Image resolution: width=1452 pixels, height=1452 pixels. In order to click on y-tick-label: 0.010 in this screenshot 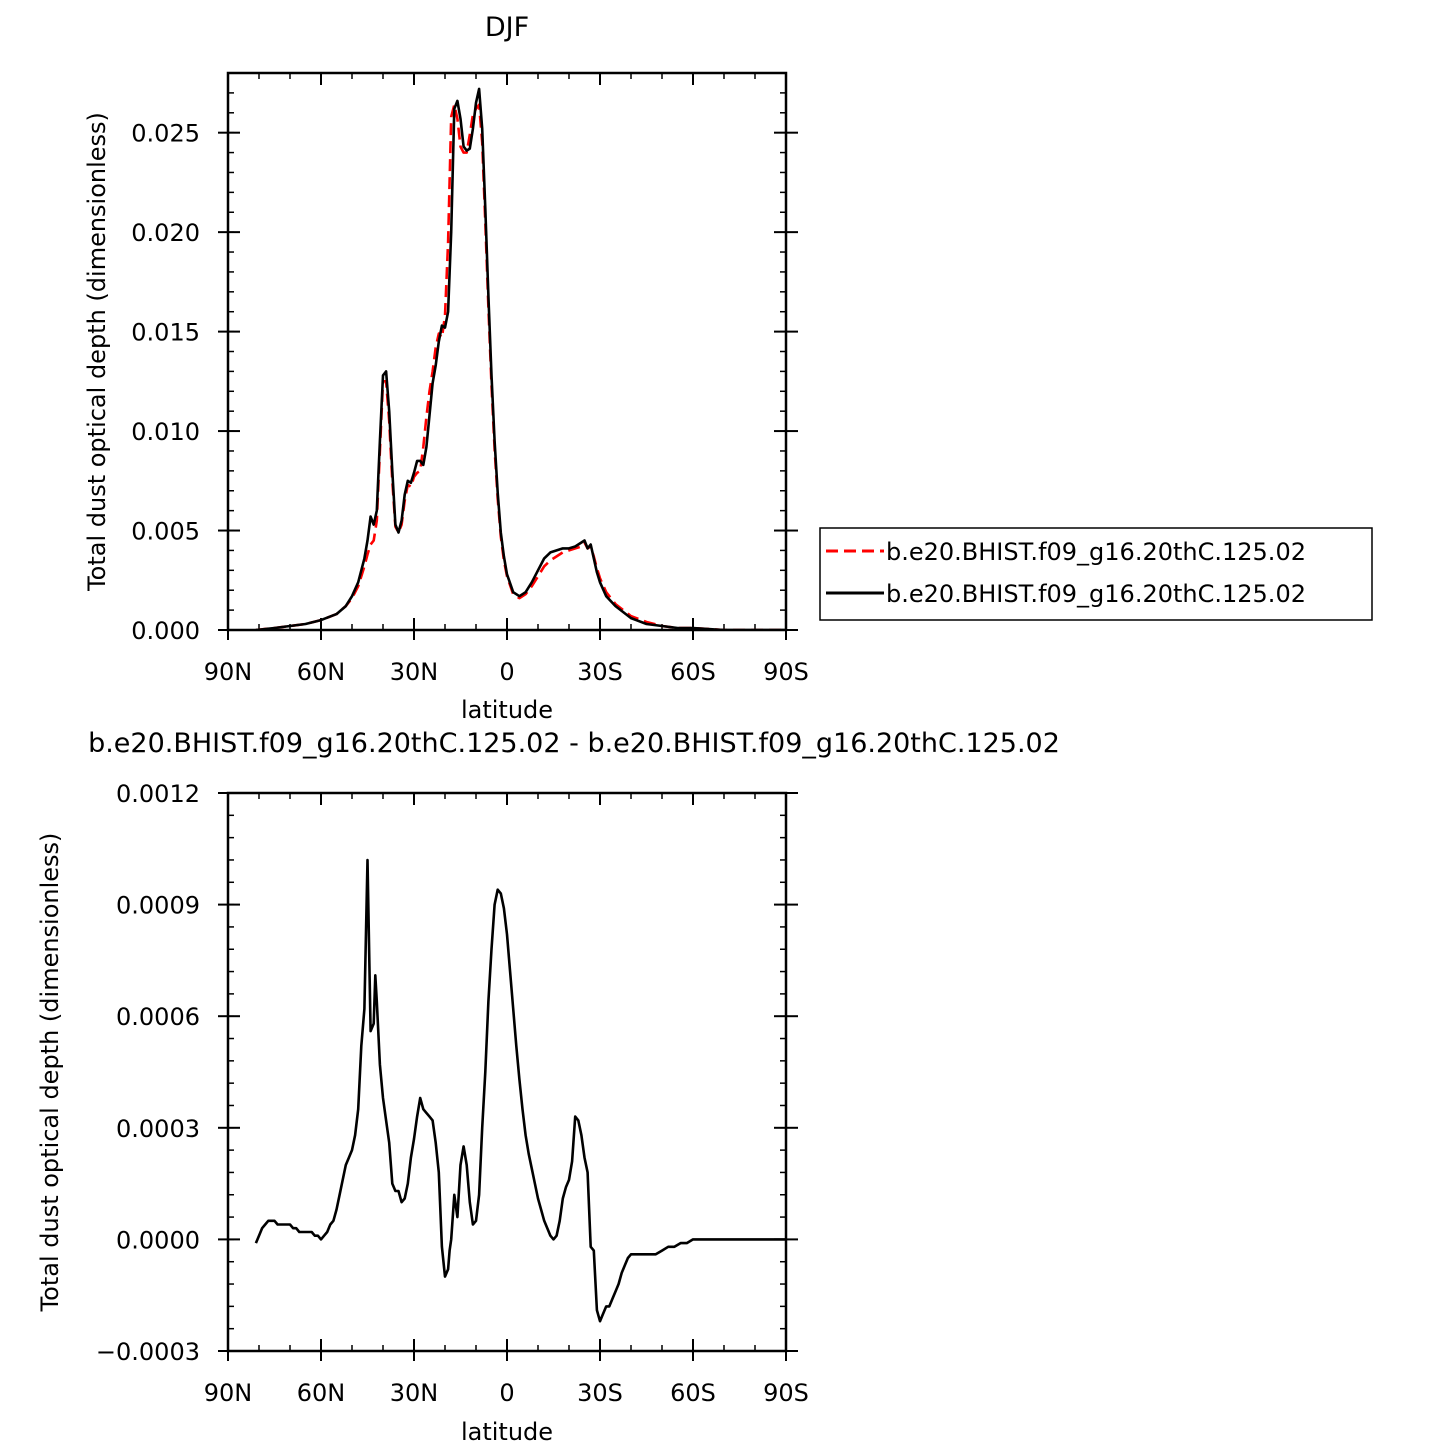, I will do `click(165, 432)`.